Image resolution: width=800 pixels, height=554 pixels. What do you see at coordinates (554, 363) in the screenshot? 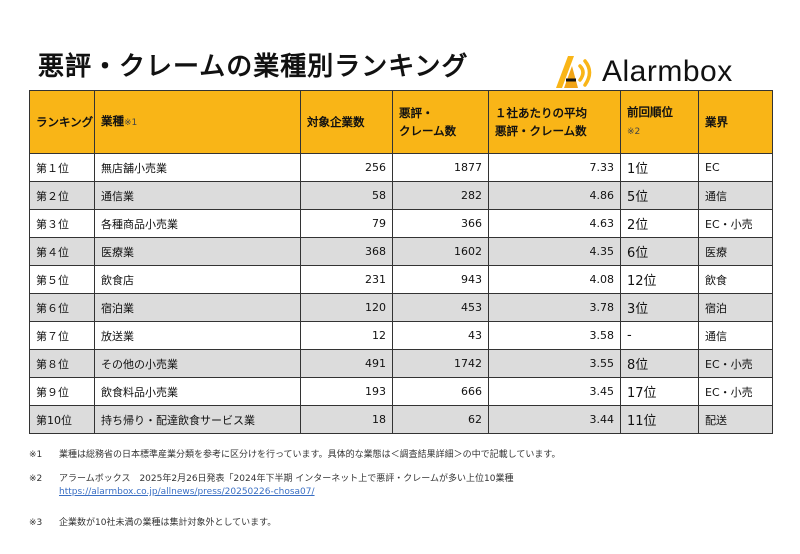
I see `cell-average: 3.55` at bounding box center [554, 363].